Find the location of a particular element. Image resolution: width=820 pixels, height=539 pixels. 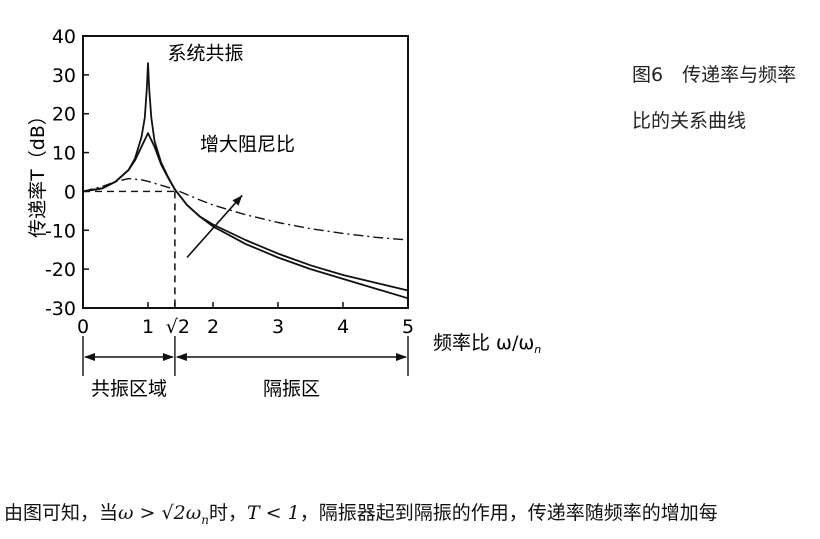

x-axis-label-subscript: n is located at coordinates (537, 349).